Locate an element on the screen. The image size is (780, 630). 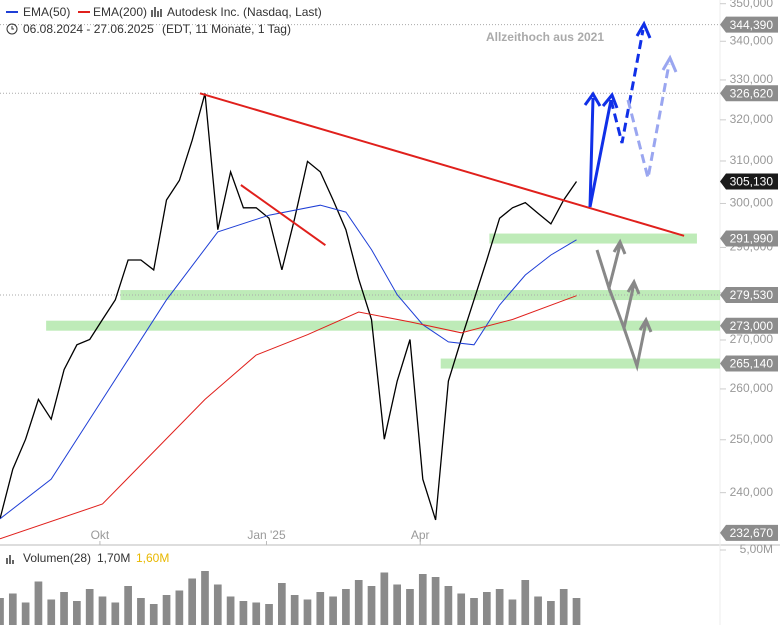
y-tick-label: 350,000 is located at coordinates (752, 5).